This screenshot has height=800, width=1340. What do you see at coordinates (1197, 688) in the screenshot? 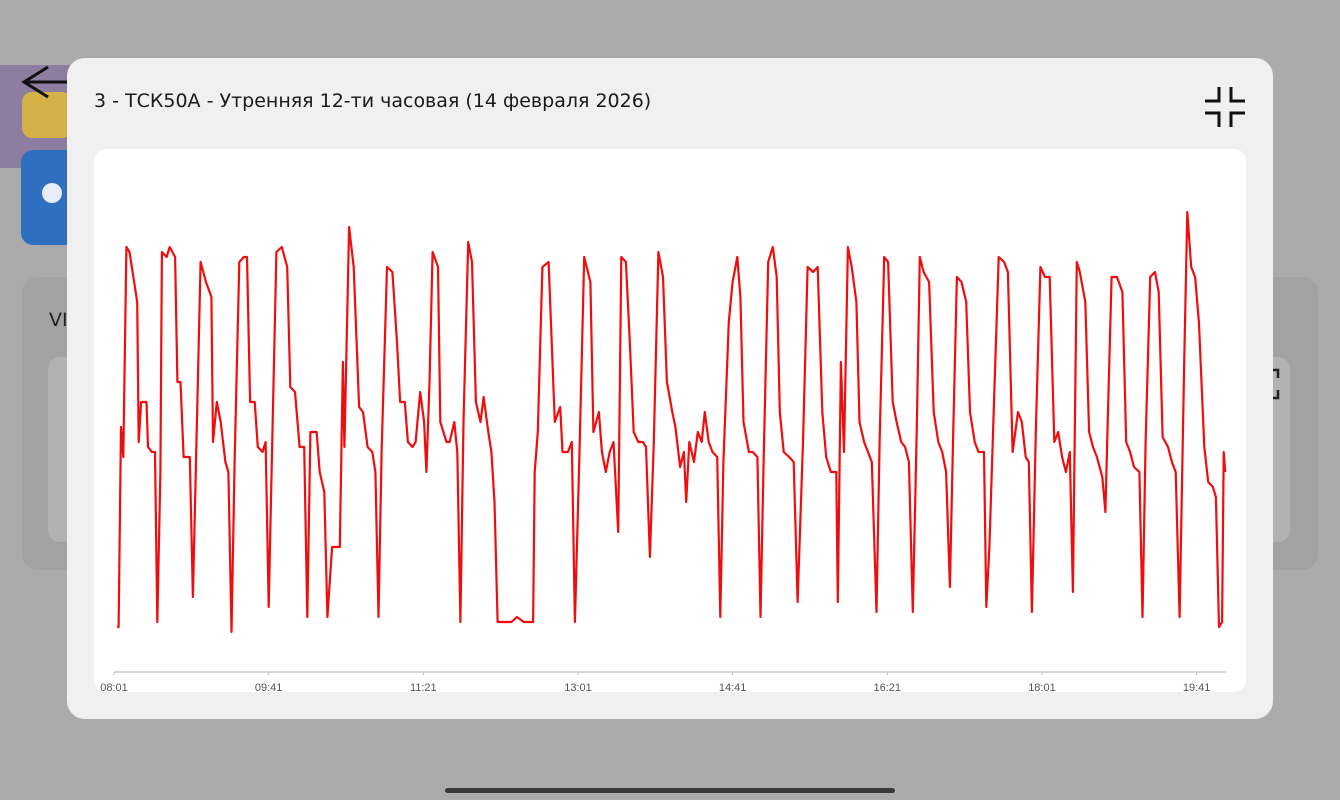
I see `x-tick-label: 19:41` at bounding box center [1197, 688].